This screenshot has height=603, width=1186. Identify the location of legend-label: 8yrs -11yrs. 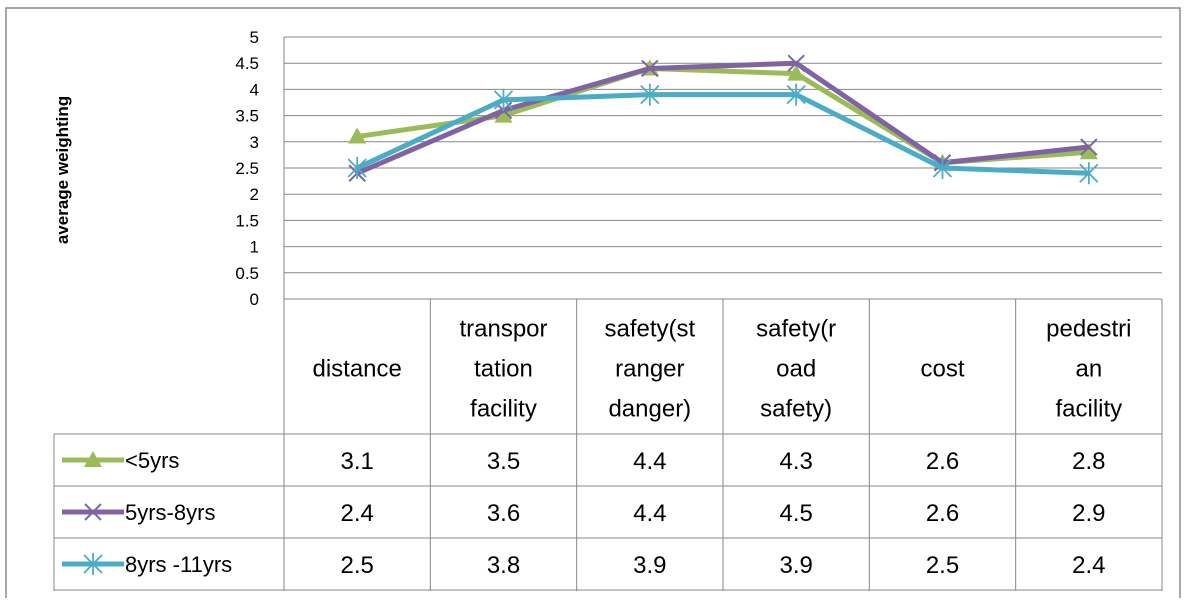
(178, 564).